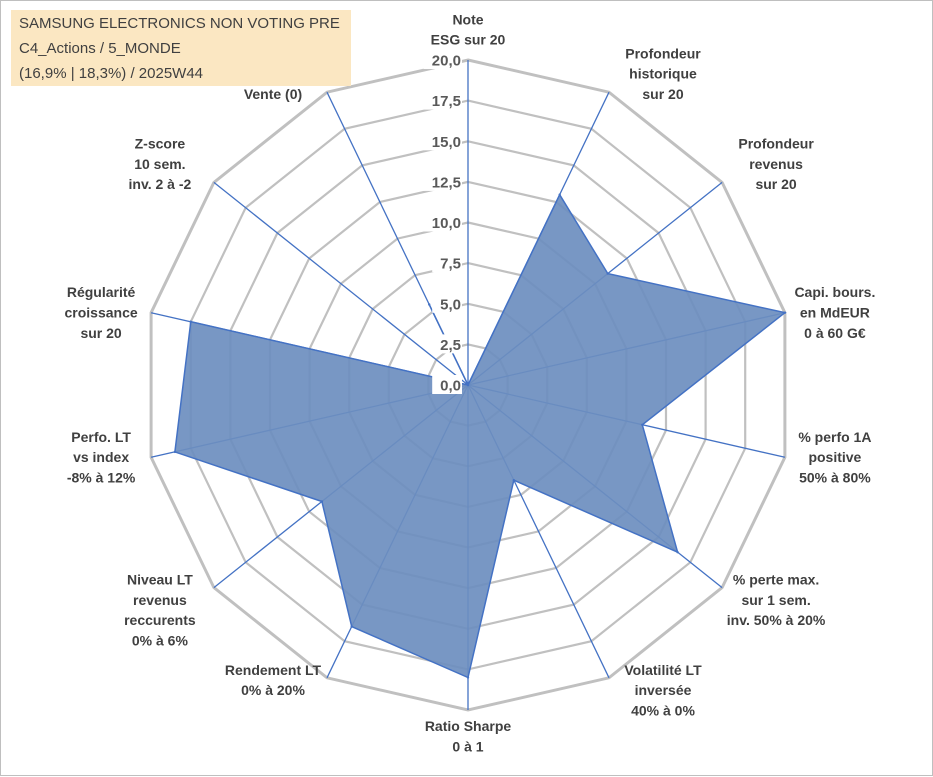 The height and width of the screenshot is (777, 933). I want to click on tick-label-6: 15,0, so click(442, 141).